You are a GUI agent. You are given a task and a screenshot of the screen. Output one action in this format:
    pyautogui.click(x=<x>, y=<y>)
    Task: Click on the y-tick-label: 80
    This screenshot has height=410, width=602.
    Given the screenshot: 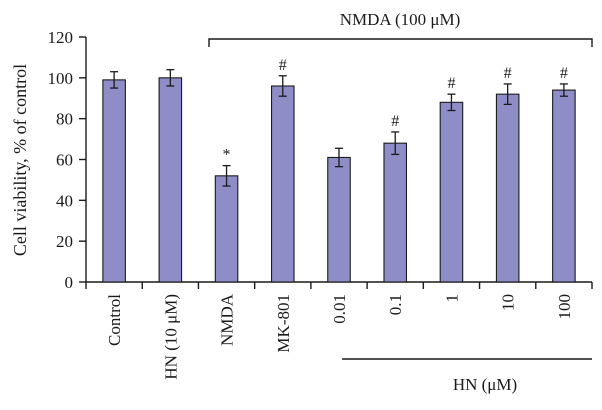 What is the action you would take?
    pyautogui.click(x=64, y=119)
    